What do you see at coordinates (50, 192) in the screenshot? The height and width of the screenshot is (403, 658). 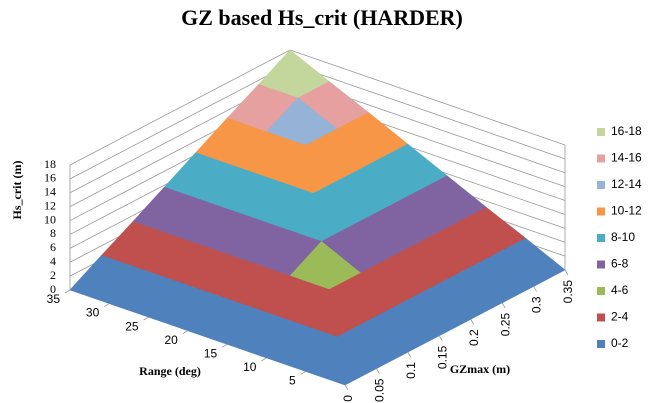 I see `z-tick-label: 14` at bounding box center [50, 192].